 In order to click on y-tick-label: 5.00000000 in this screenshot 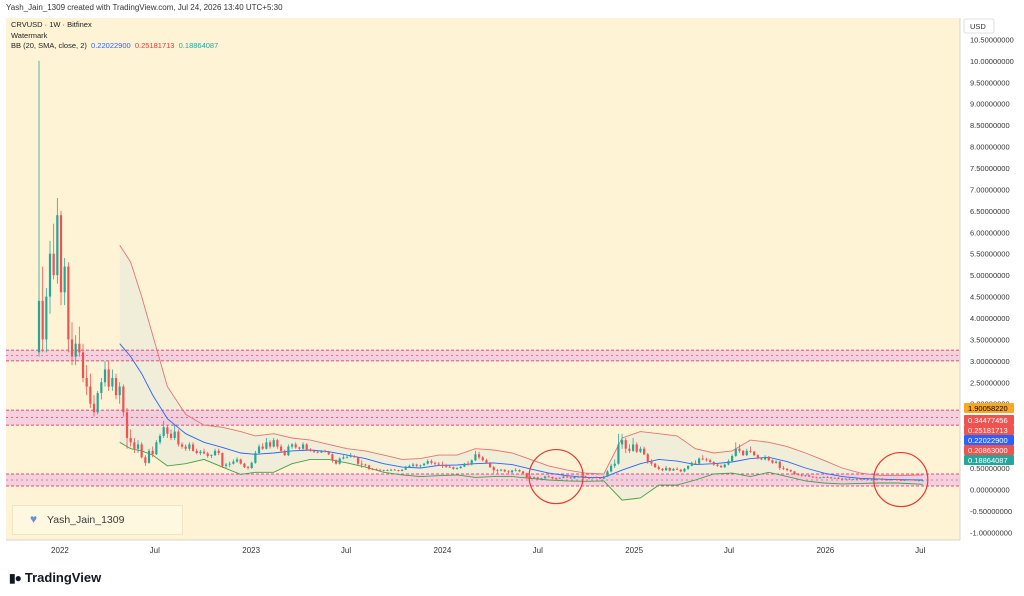, I will do `click(990, 275)`.